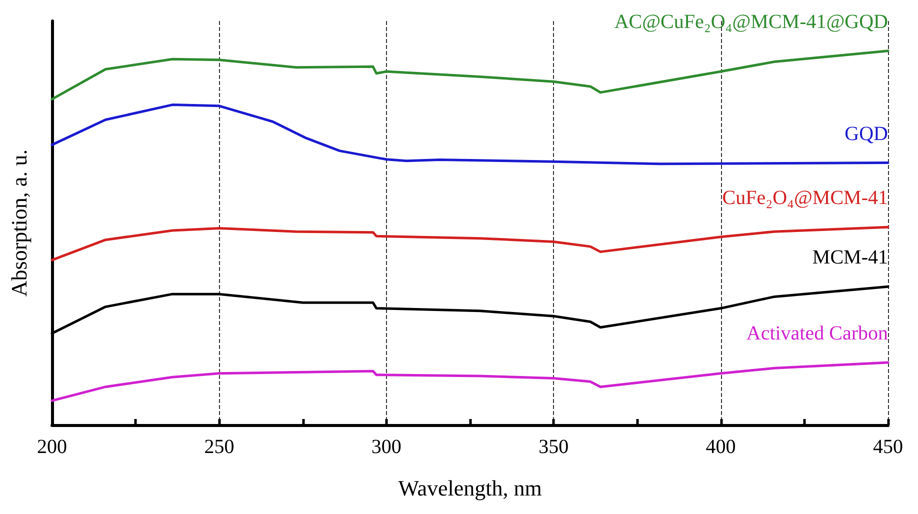 The height and width of the screenshot is (514, 918). Describe the element at coordinates (751, 21) in the screenshot. I see `series-label: AC@CuFe₂O₄@MCM-41@GQD` at that location.